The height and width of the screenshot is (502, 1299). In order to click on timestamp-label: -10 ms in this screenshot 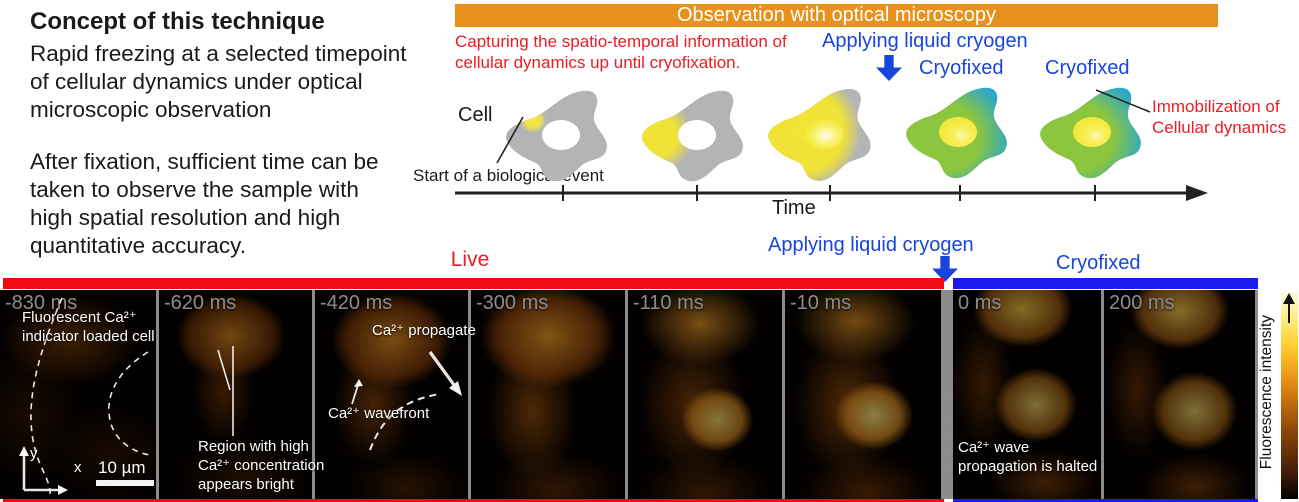, I will do `click(821, 303)`.